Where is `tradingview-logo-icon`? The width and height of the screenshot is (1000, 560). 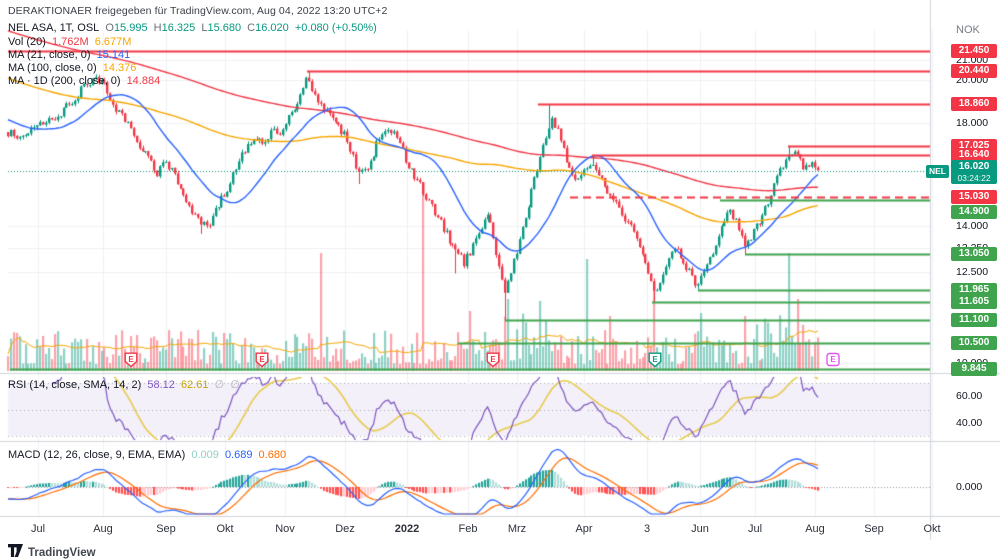 tradingview-logo-icon is located at coordinates (15, 552).